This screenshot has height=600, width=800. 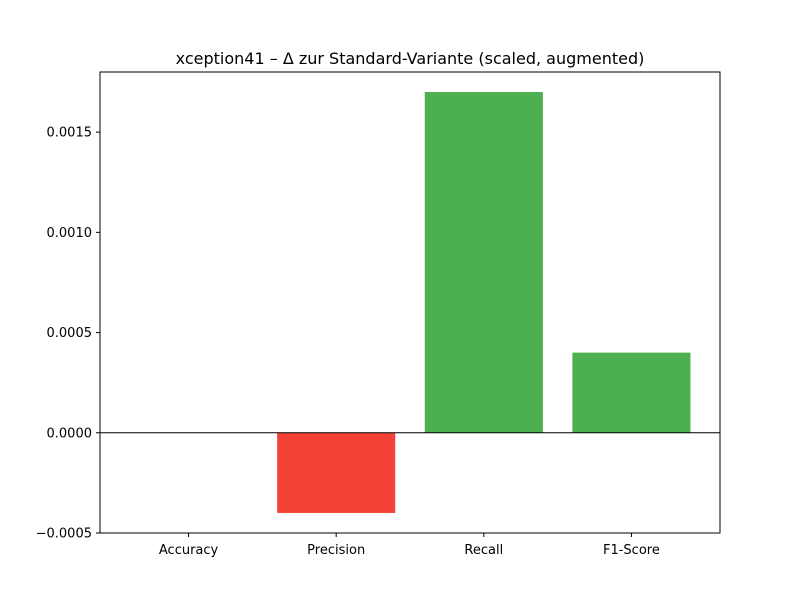 I want to click on y-axis-ticks: −0.0005 0.0000 0.0005 0.0010 0.0015, so click(x=68, y=334).